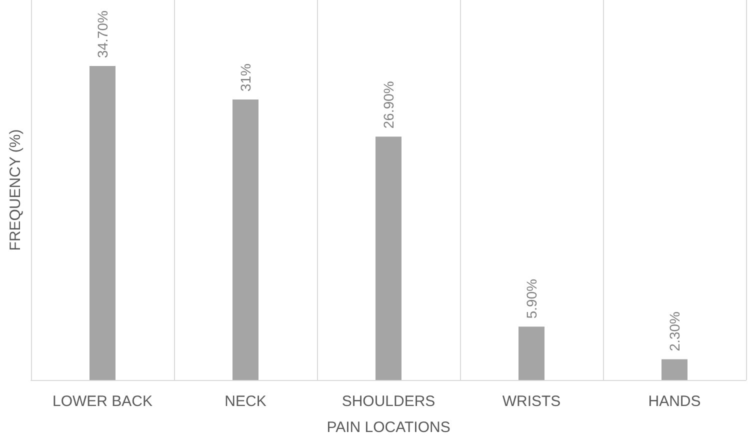  I want to click on x-tick-label: WRISTS, so click(531, 401).